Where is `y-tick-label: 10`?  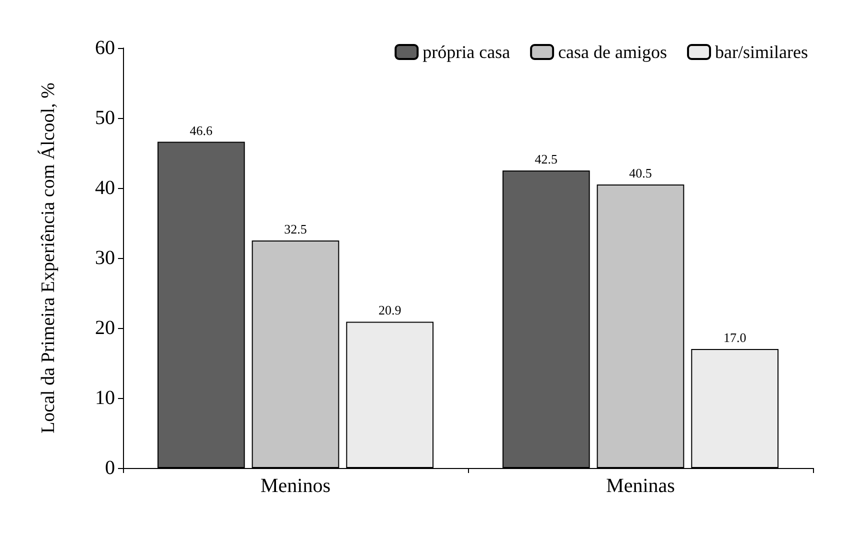 y-tick-label: 10 is located at coordinates (105, 398).